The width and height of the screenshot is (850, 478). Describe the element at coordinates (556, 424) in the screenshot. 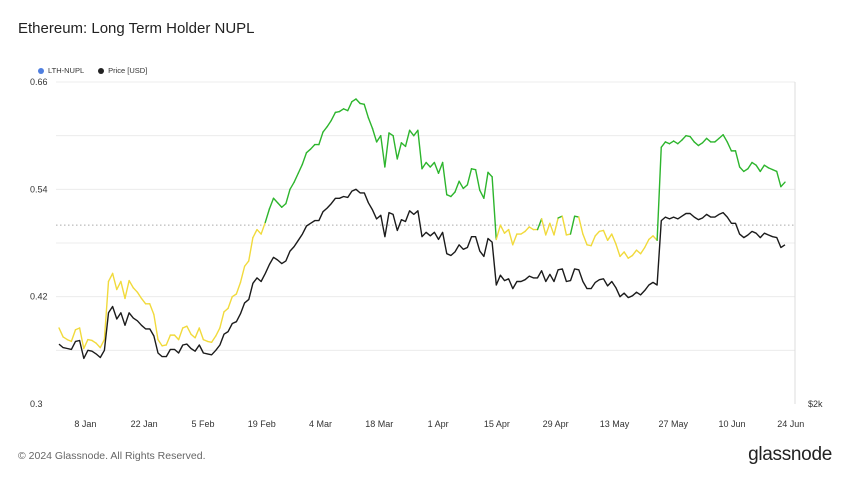

I see `x-tick-label: 29 Apr` at that location.